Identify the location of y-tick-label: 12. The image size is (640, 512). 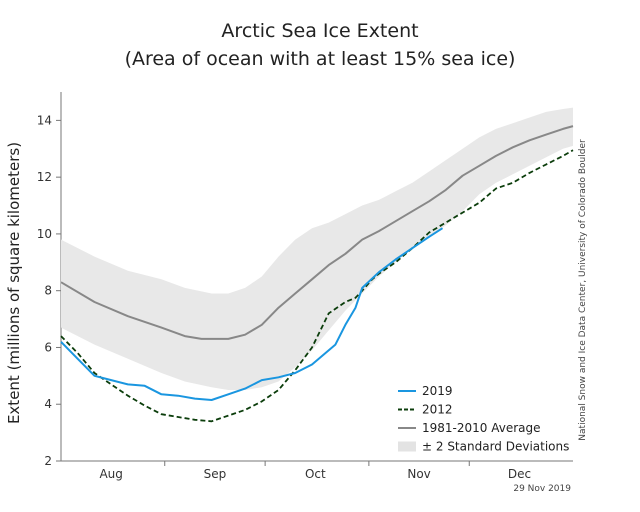
(44, 177).